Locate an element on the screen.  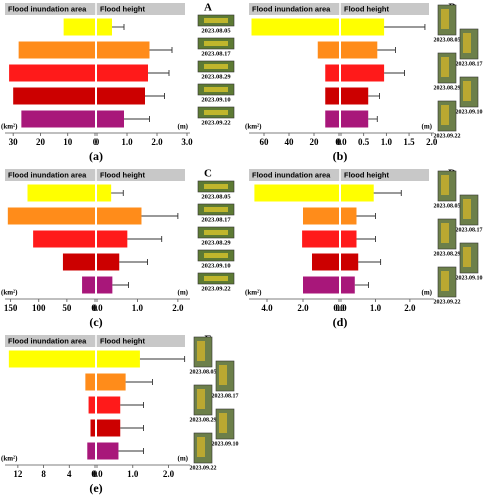
thumbnail-date: 2023.08.05 is located at coordinates (216, 196).